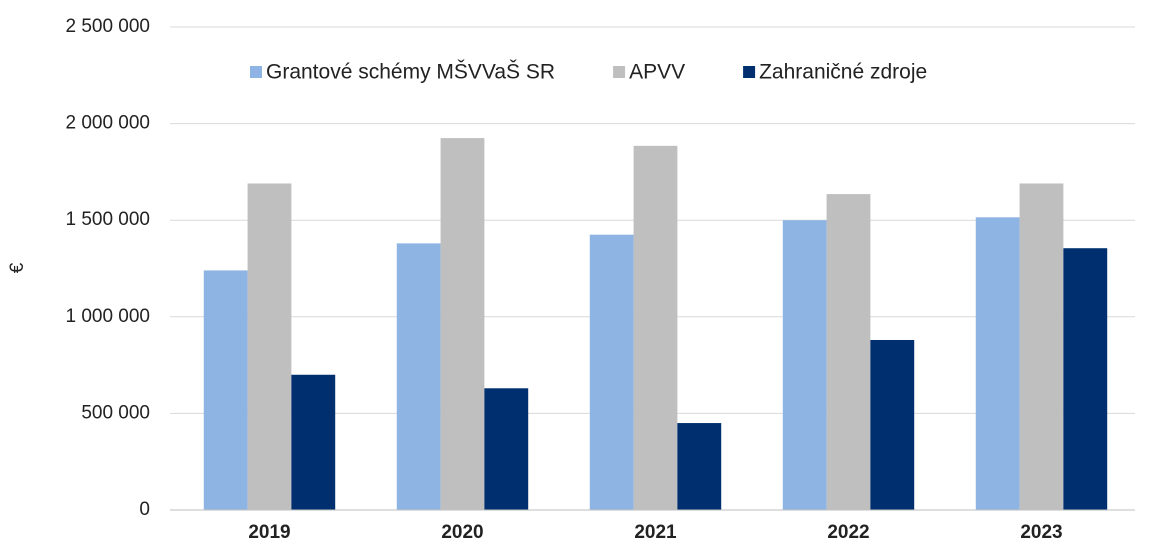 This screenshot has width=1151, height=548. I want to click on y-tick-label: 0, so click(144, 509).